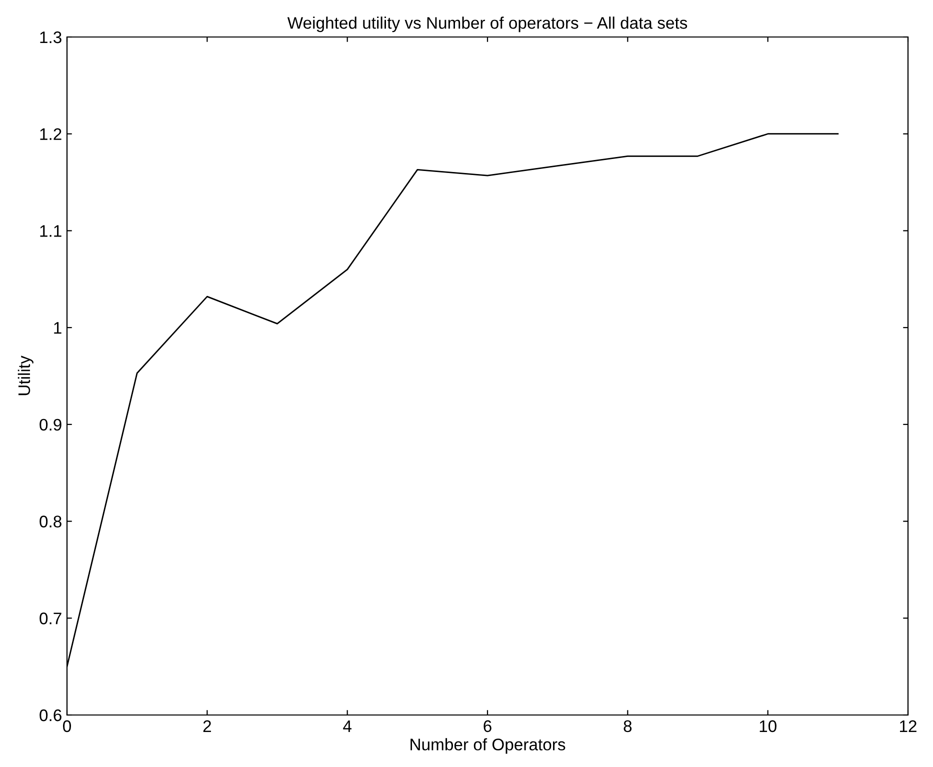 The width and height of the screenshot is (933, 767). What do you see at coordinates (628, 726) in the screenshot?
I see `x-tick-label: 8` at bounding box center [628, 726].